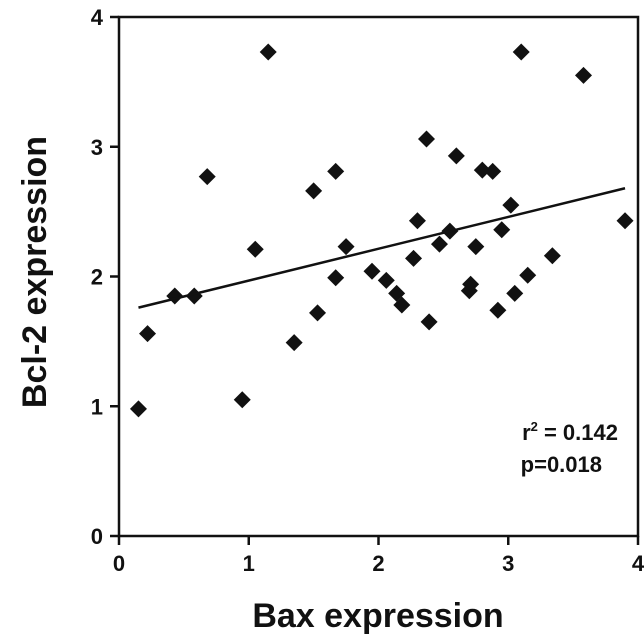 This screenshot has width=644, height=638. Describe the element at coordinates (377, 616) in the screenshot. I see `x-axis-title: Bax expression` at that location.